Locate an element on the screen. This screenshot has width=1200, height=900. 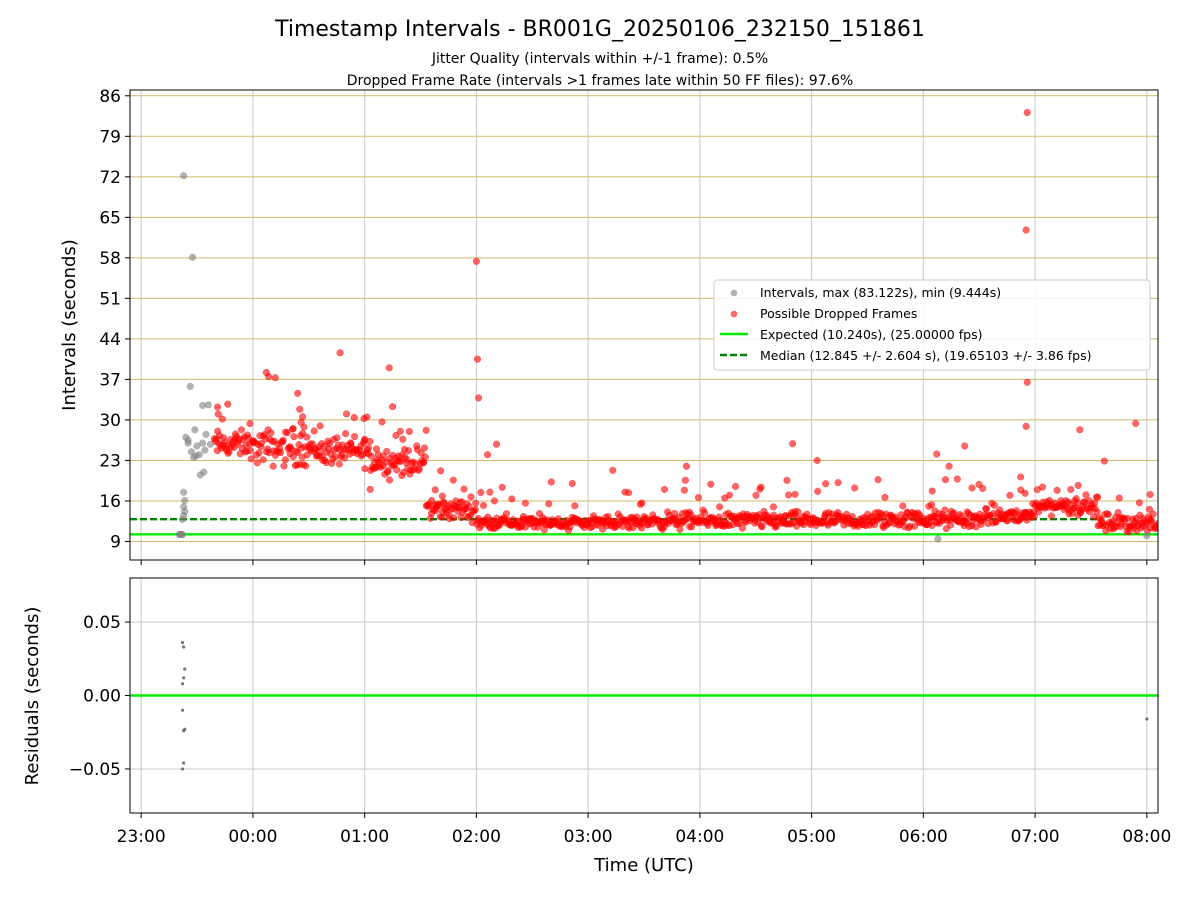
intervals-y-ticks: 9 16 23 30 37 44 51 58 65 72 79 86 is located at coordinates (114, 319).